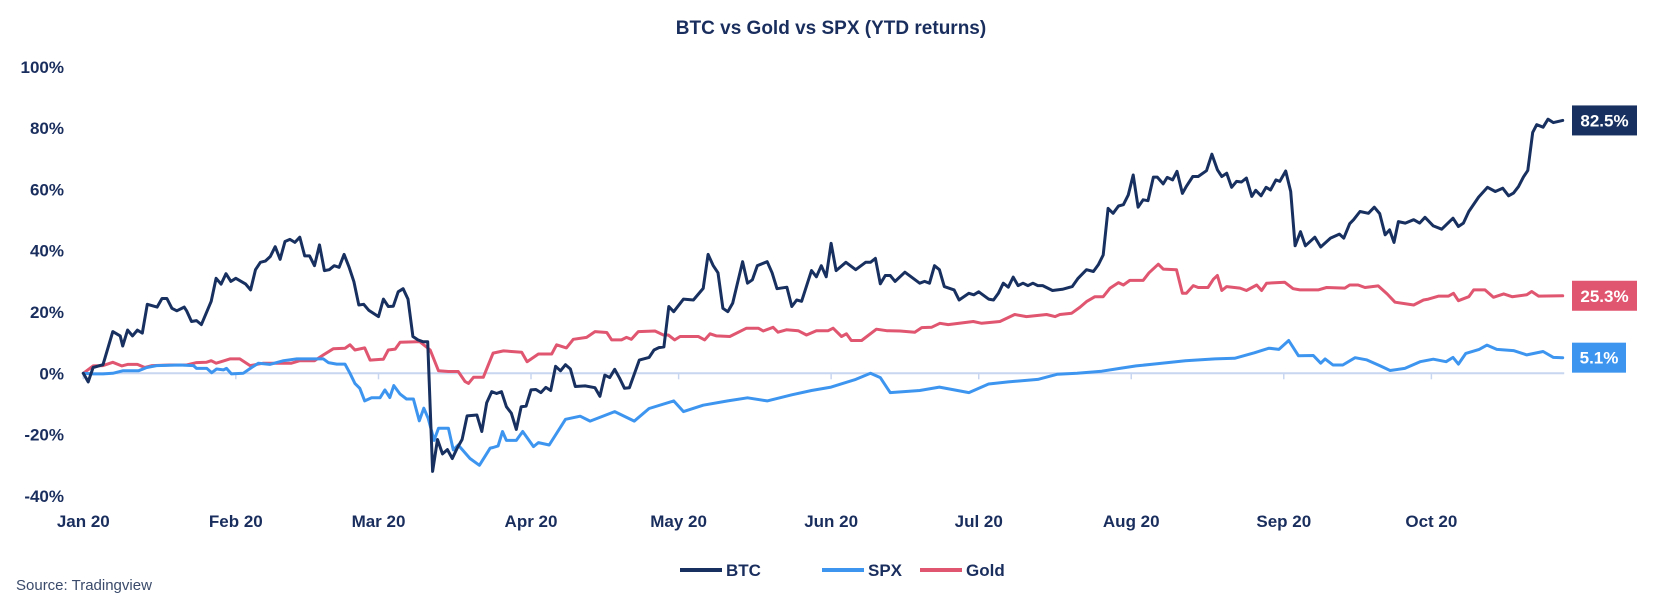 This screenshot has width=1662, height=594. What do you see at coordinates (84, 585) in the screenshot?
I see `source-note: Source: Tradingview` at bounding box center [84, 585].